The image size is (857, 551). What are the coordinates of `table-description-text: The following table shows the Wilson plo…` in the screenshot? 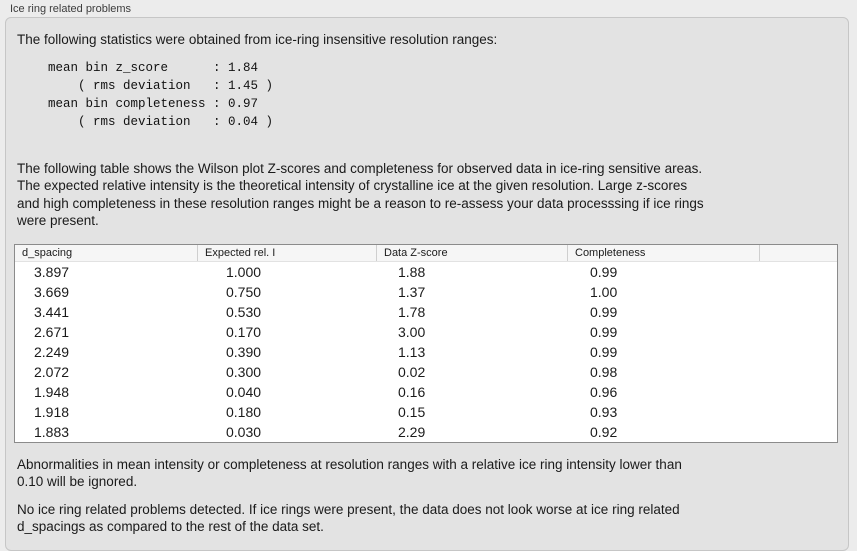 It's located at (360, 194).